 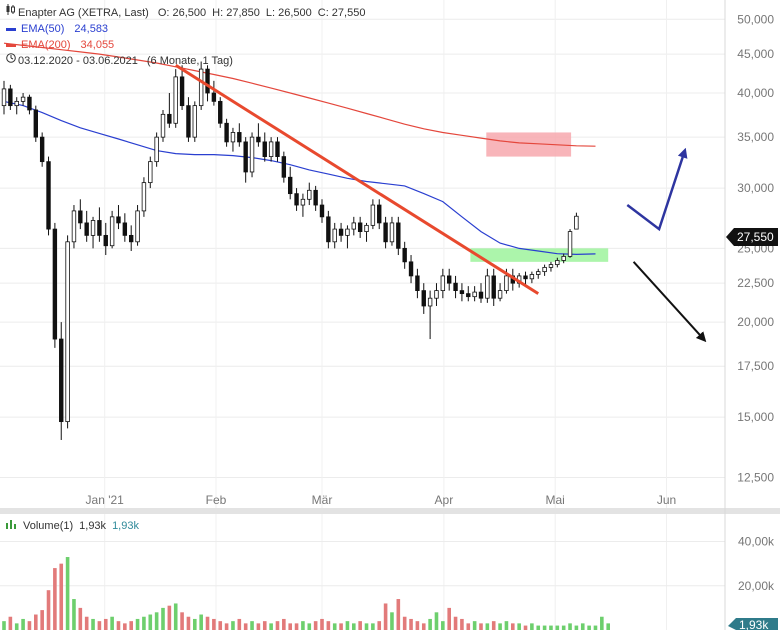 I want to click on volume-gridlines, so click(x=362, y=564).